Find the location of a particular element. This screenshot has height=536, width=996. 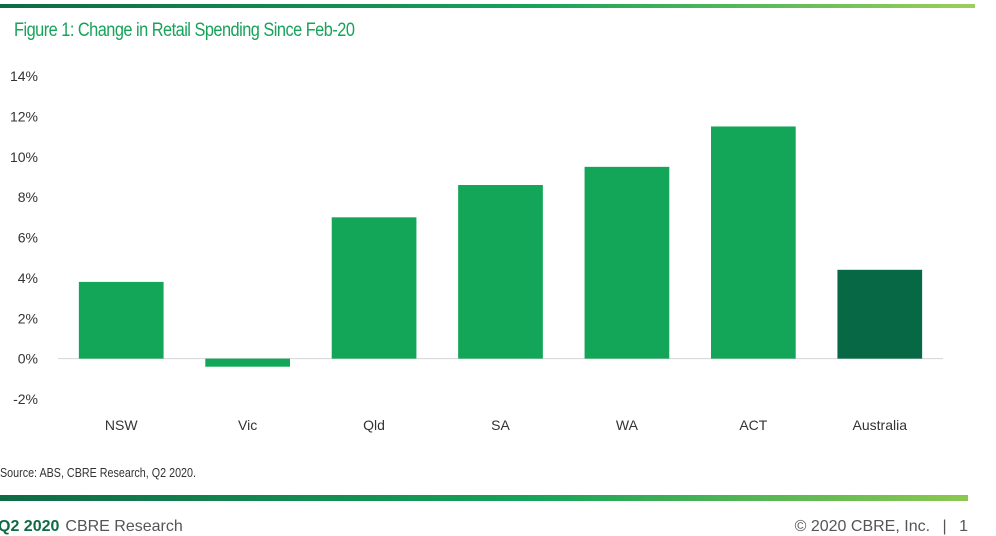

x-tick-label-wa: WA is located at coordinates (627, 425).